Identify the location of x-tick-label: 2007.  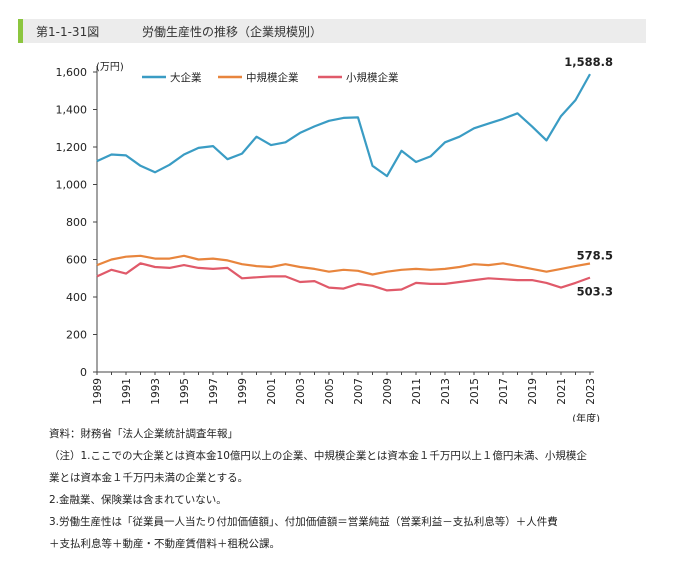
(359, 391).